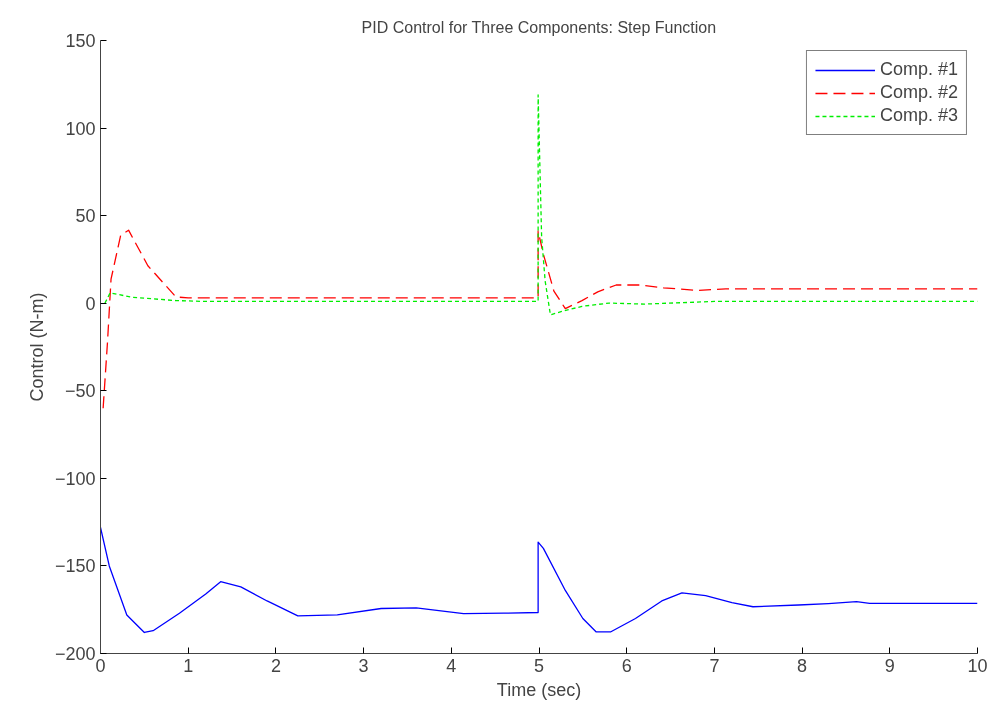  Describe the element at coordinates (802, 665) in the screenshot. I see `x-tick-label: 8` at that location.